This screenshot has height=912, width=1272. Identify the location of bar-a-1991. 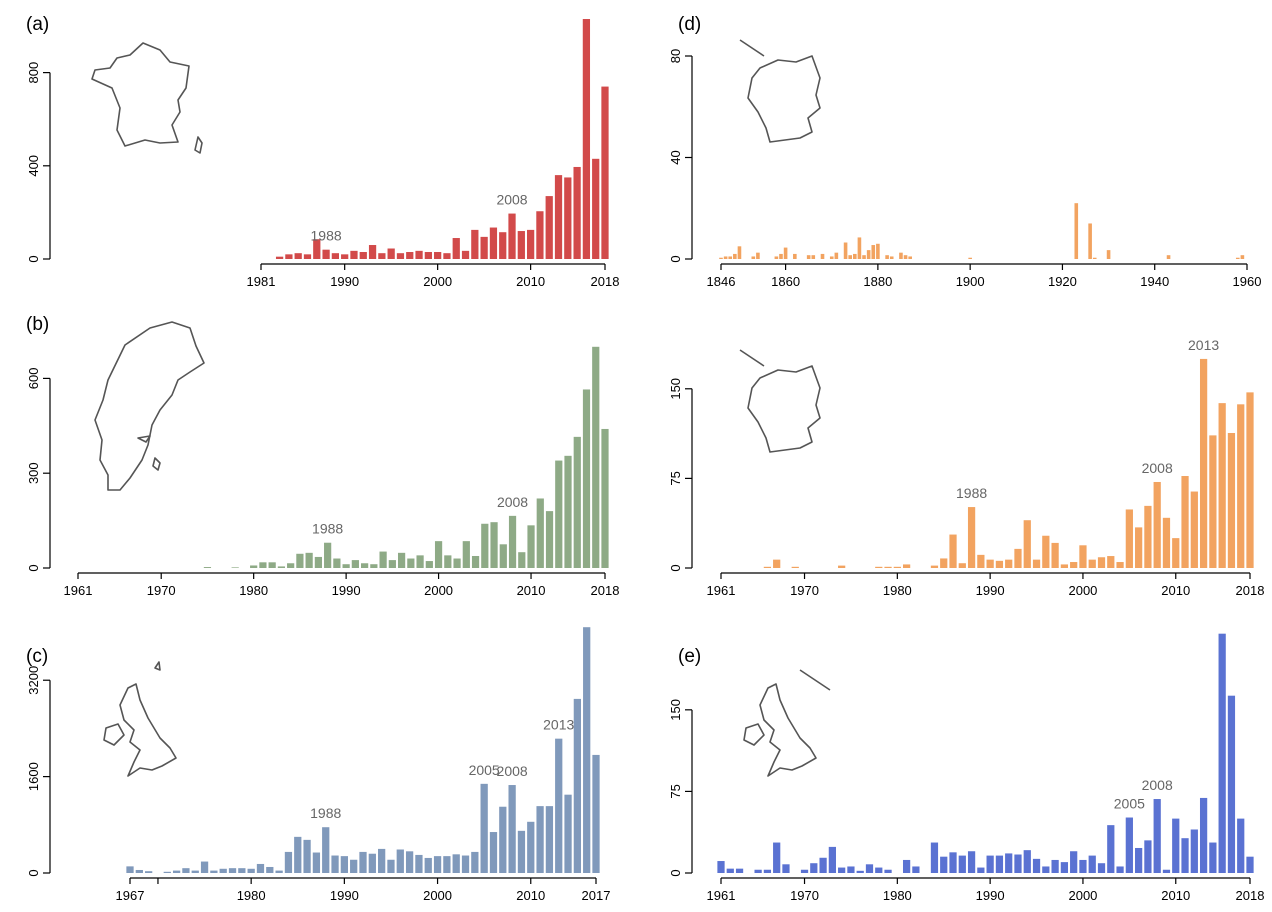
(354, 254).